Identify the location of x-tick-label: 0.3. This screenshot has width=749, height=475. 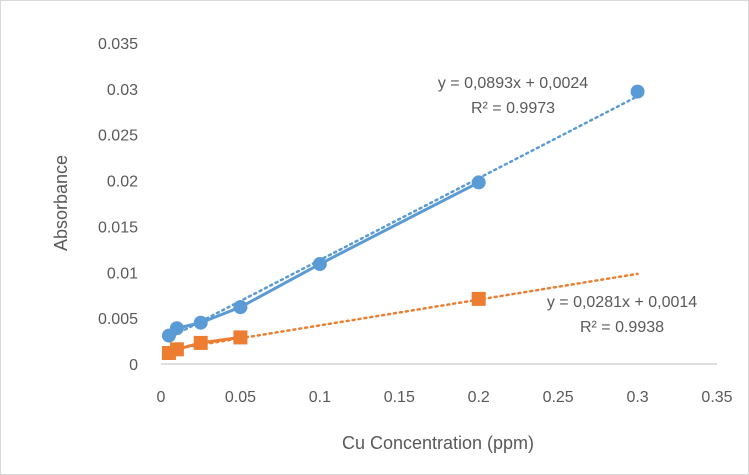
(637, 397).